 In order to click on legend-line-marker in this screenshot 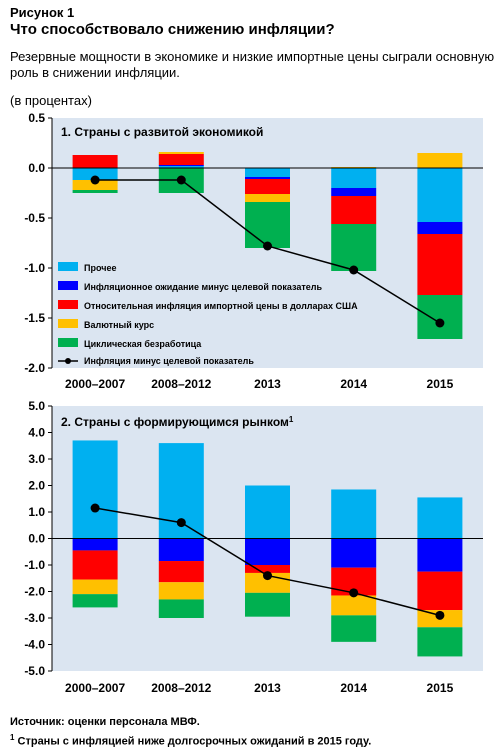, I will do `click(68, 361)`.